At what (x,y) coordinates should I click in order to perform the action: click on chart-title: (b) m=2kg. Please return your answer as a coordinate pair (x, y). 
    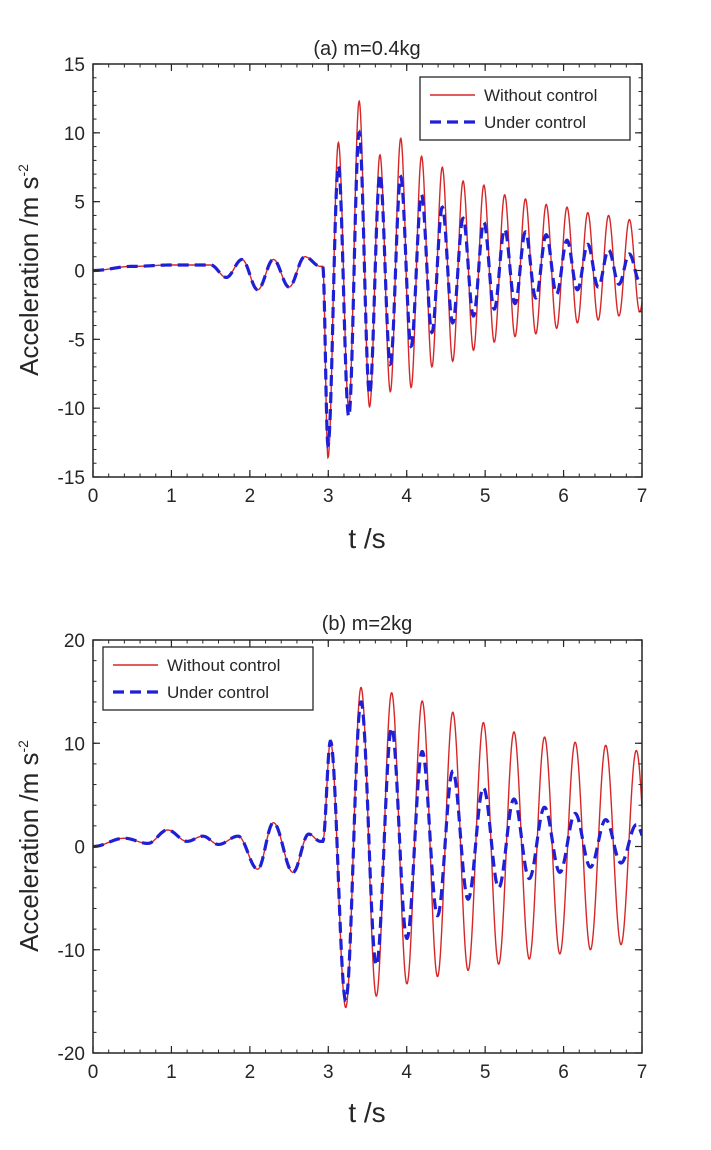
    Looking at the image, I should click on (367, 624).